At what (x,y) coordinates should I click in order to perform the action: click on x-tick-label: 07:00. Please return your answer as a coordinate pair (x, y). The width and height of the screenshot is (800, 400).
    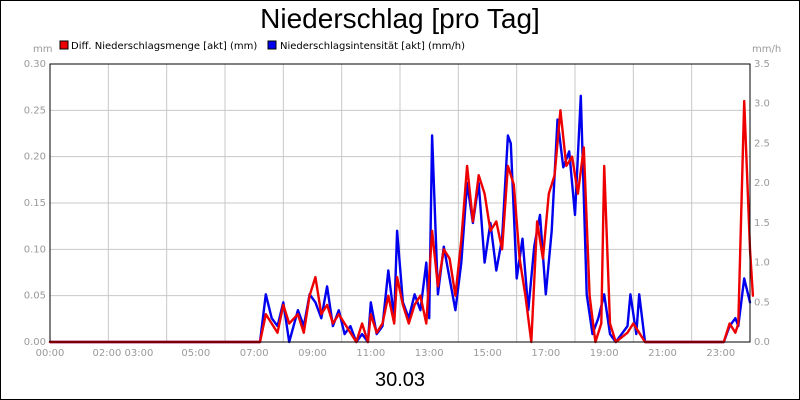
    Looking at the image, I should click on (254, 353).